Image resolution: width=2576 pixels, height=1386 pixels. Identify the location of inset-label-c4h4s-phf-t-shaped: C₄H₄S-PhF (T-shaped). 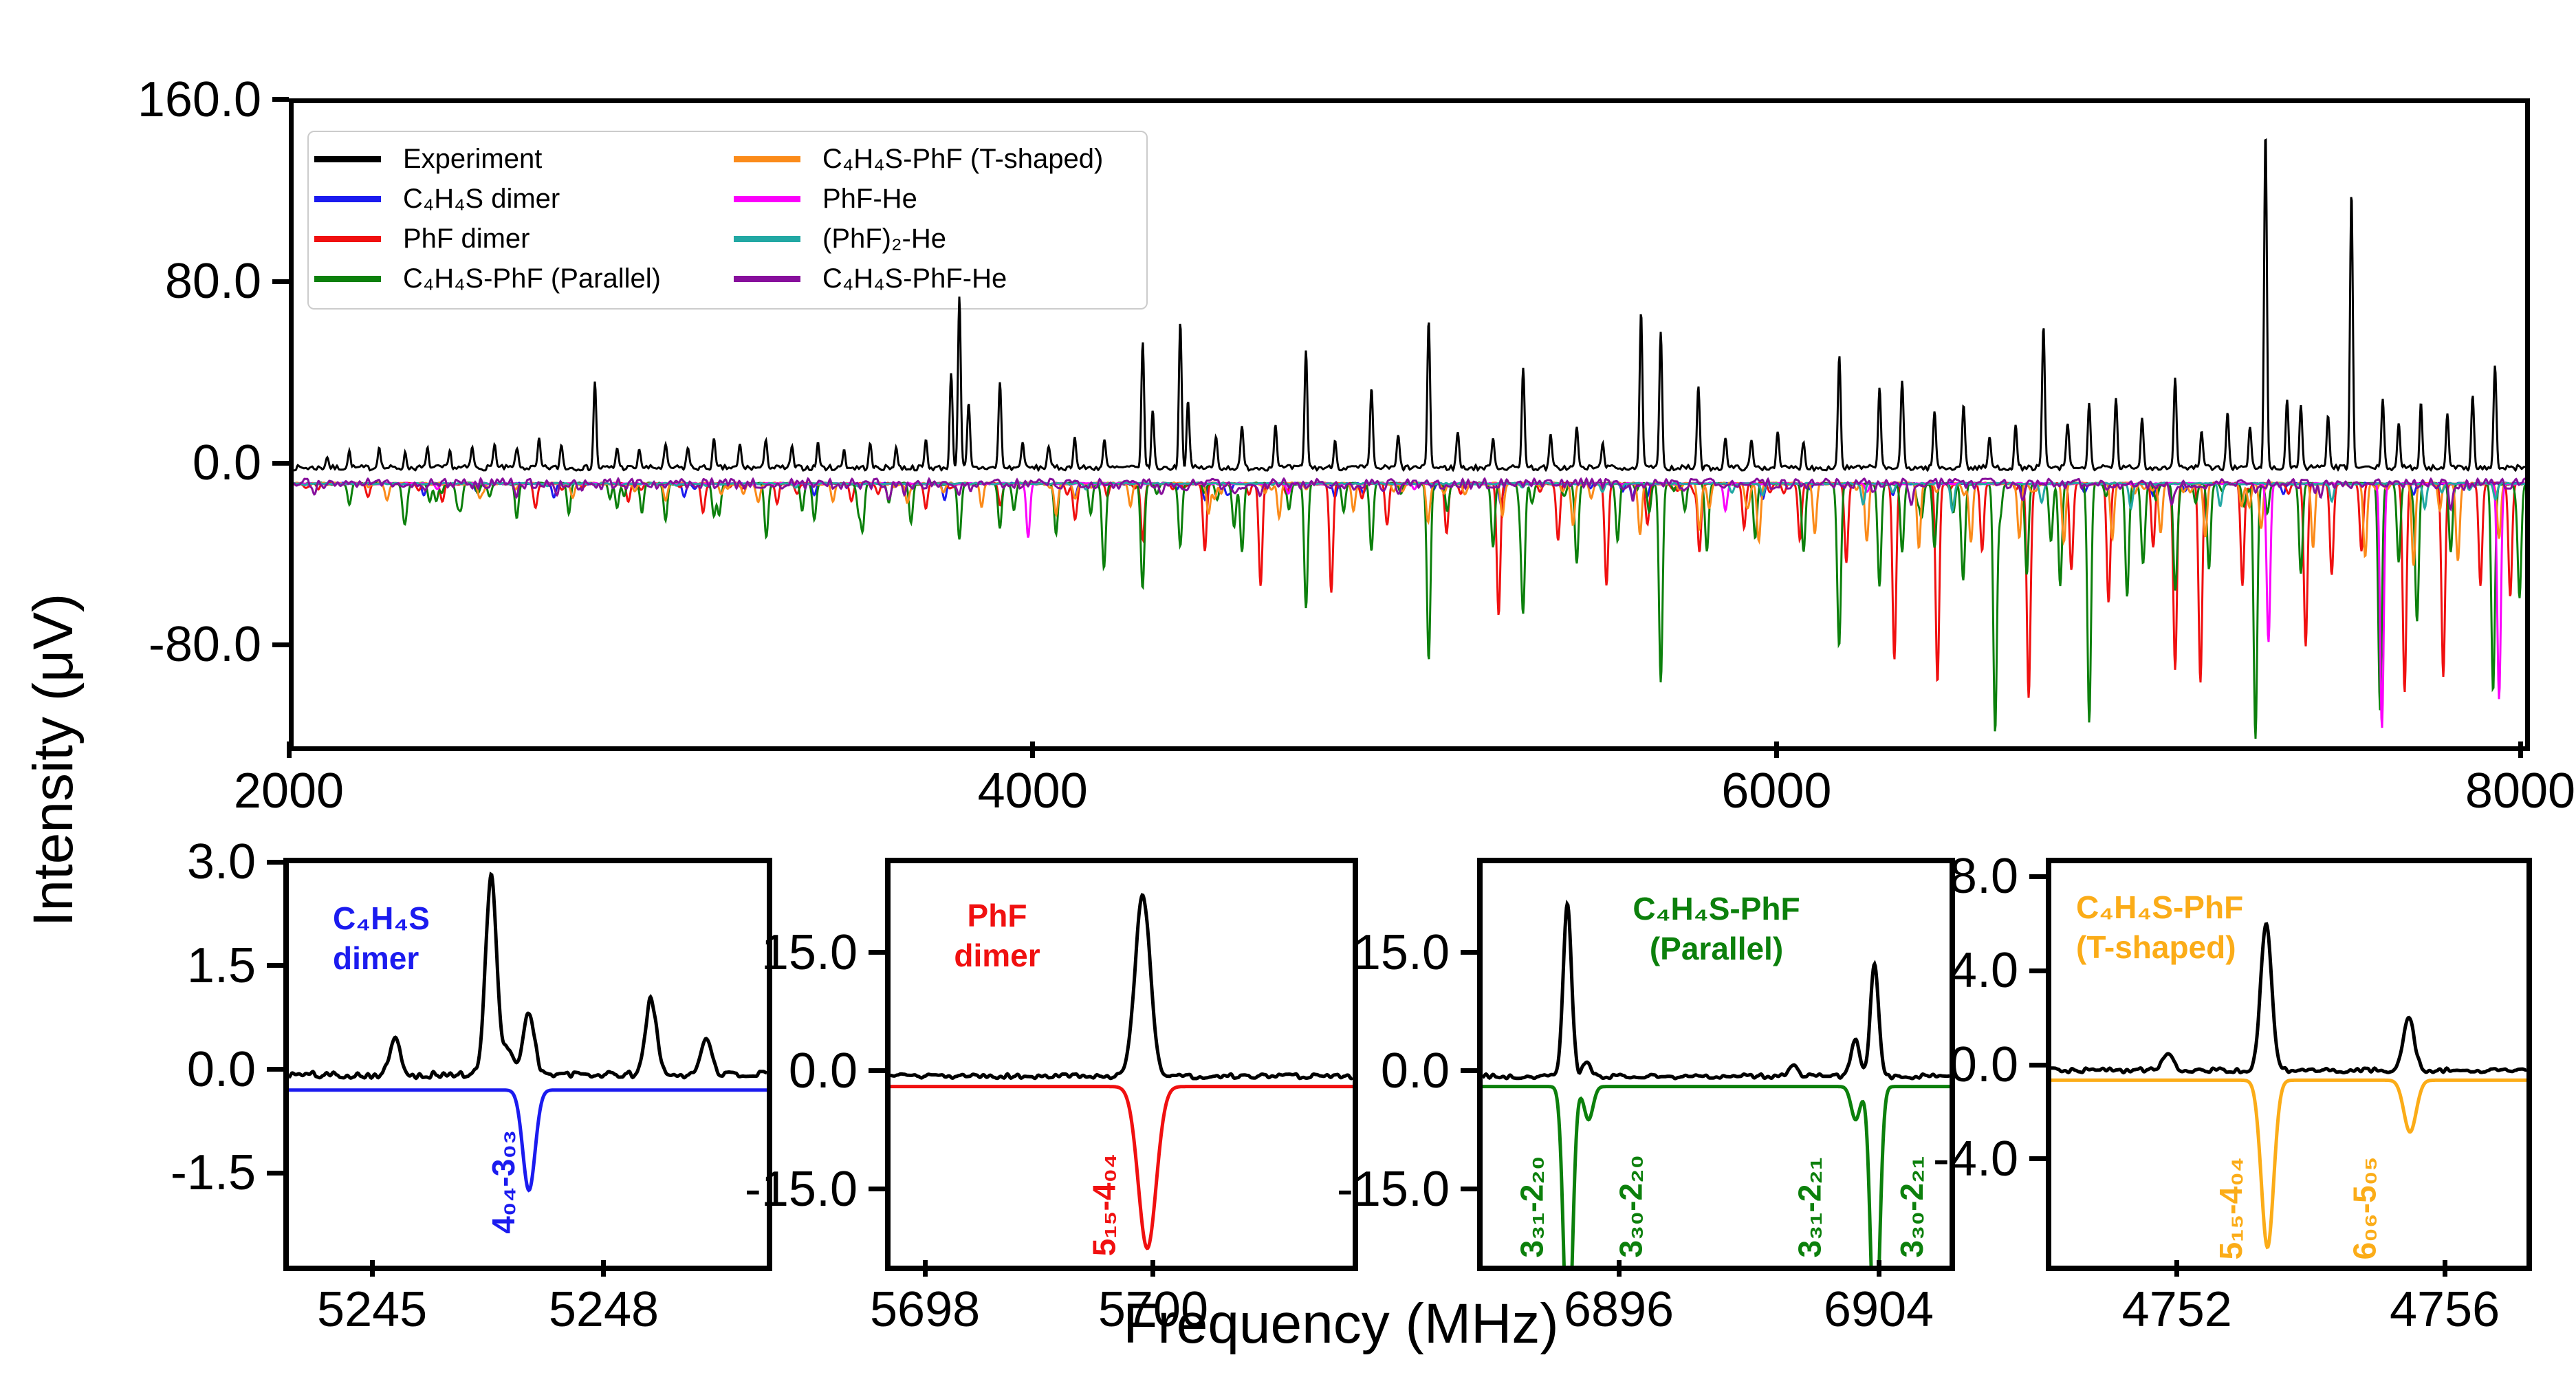
(2159, 927).